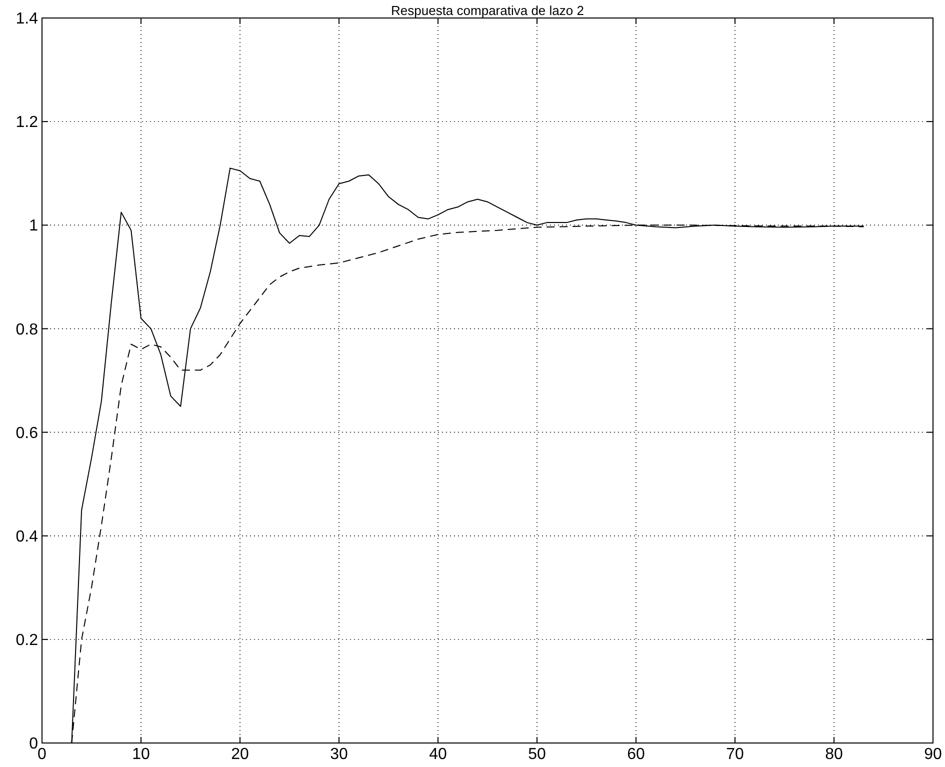  What do you see at coordinates (27, 433) in the screenshot?
I see `y-tick-label: 0.6` at bounding box center [27, 433].